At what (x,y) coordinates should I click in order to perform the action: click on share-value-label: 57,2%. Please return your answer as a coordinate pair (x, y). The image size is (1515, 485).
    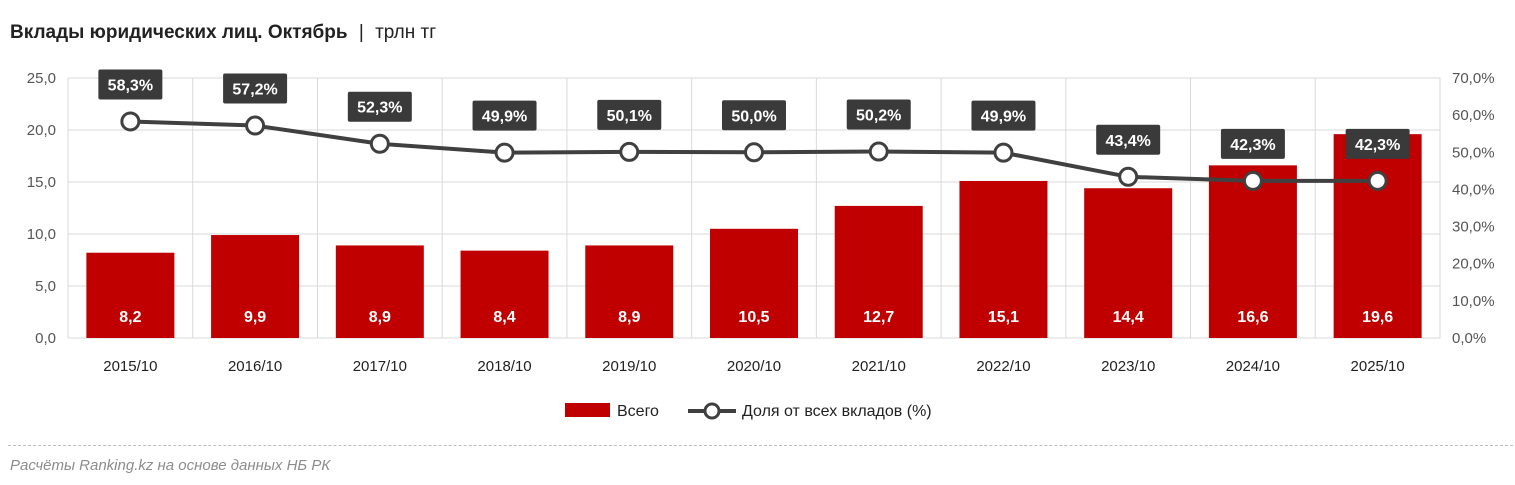
    Looking at the image, I should click on (254, 90).